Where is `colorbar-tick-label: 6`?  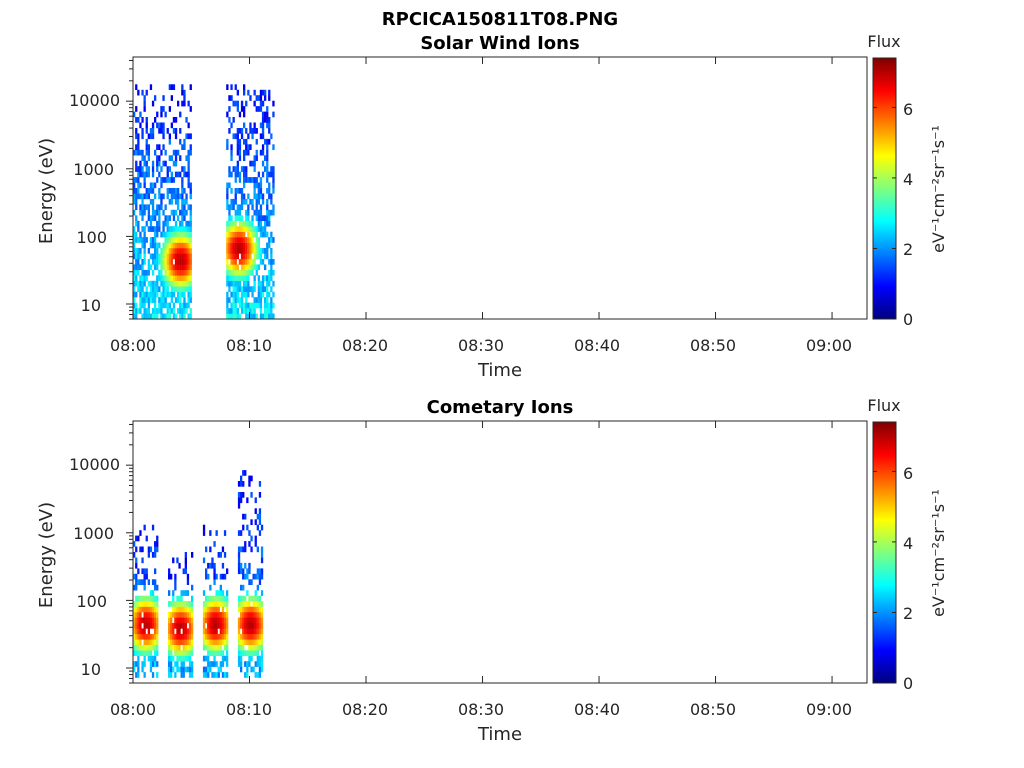
colorbar-tick-label: 6 is located at coordinates (908, 473).